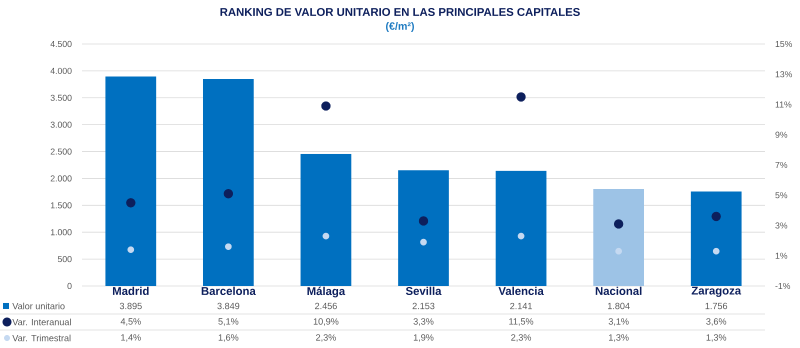 This screenshot has width=800, height=348. Describe the element at coordinates (228, 306) in the screenshot. I see `data-label: 3.849` at that location.